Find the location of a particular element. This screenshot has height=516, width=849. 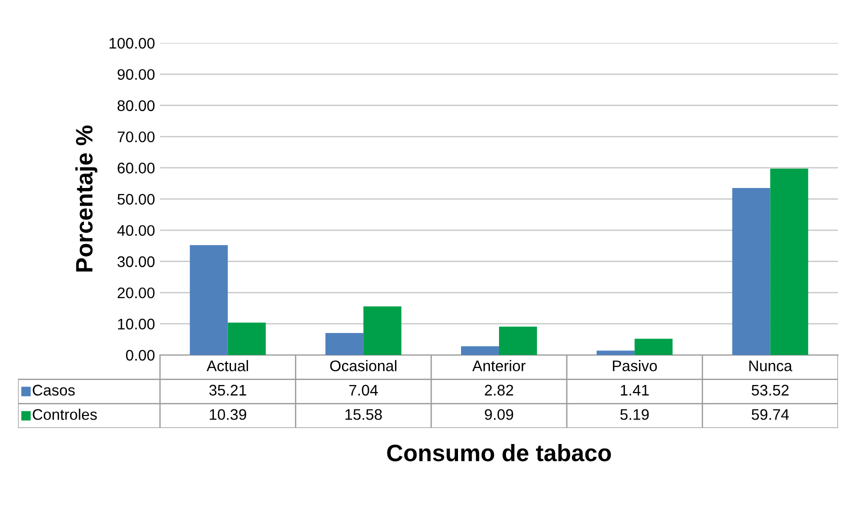

y-tick-label: 70.00 is located at coordinates (136, 136).